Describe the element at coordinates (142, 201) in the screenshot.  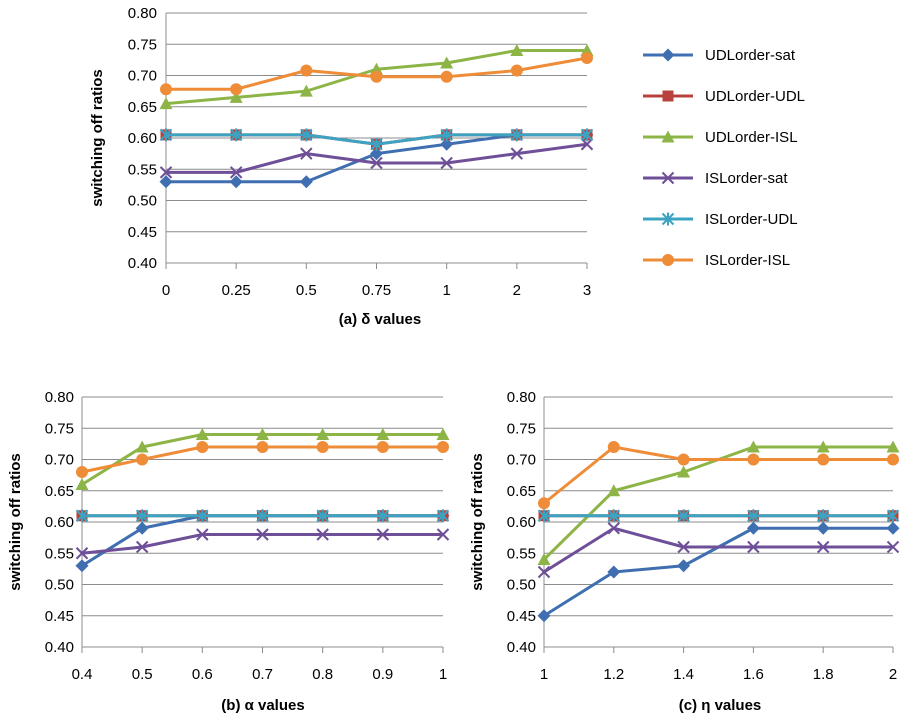
I see `y-tick-label: 0.50` at that location.